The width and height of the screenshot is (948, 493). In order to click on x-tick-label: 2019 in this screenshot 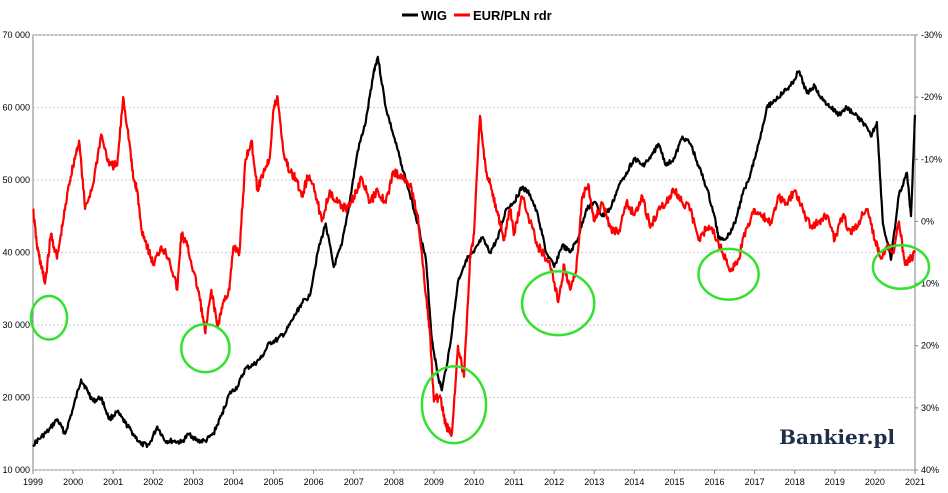, I will do `click(835, 482)`.